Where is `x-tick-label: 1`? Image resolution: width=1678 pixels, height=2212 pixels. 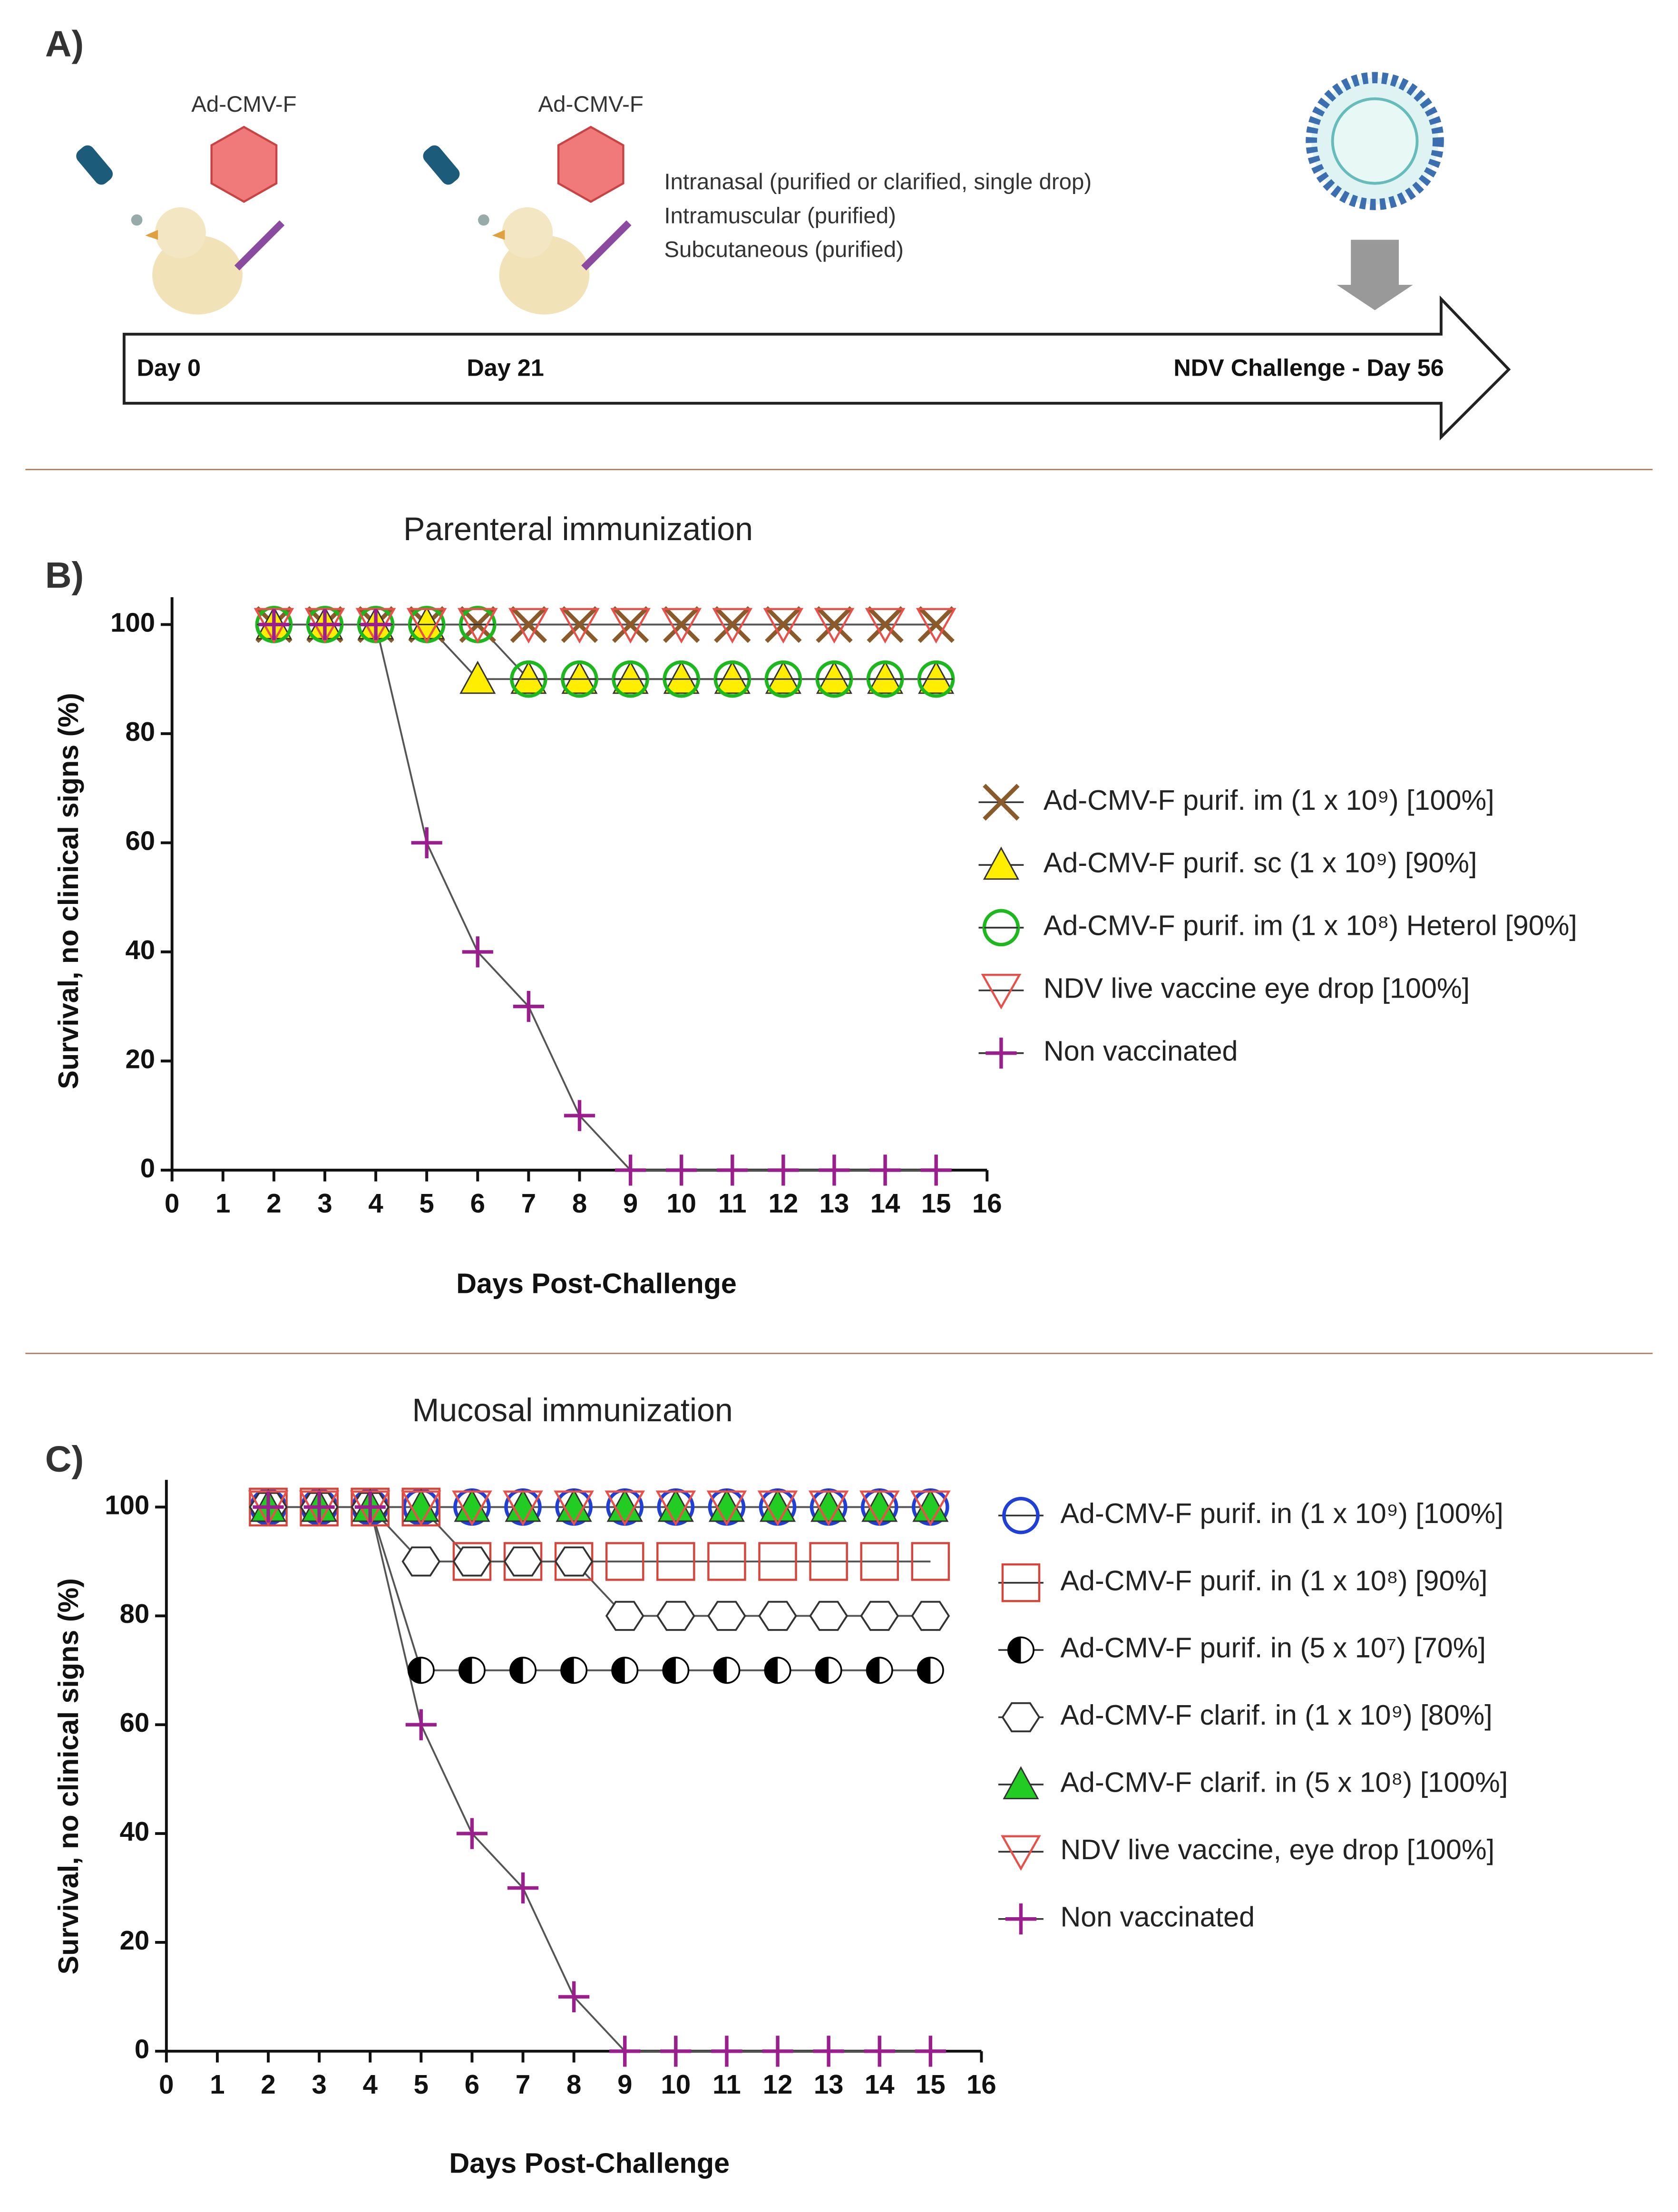 x-tick-label: 1 is located at coordinates (217, 2084).